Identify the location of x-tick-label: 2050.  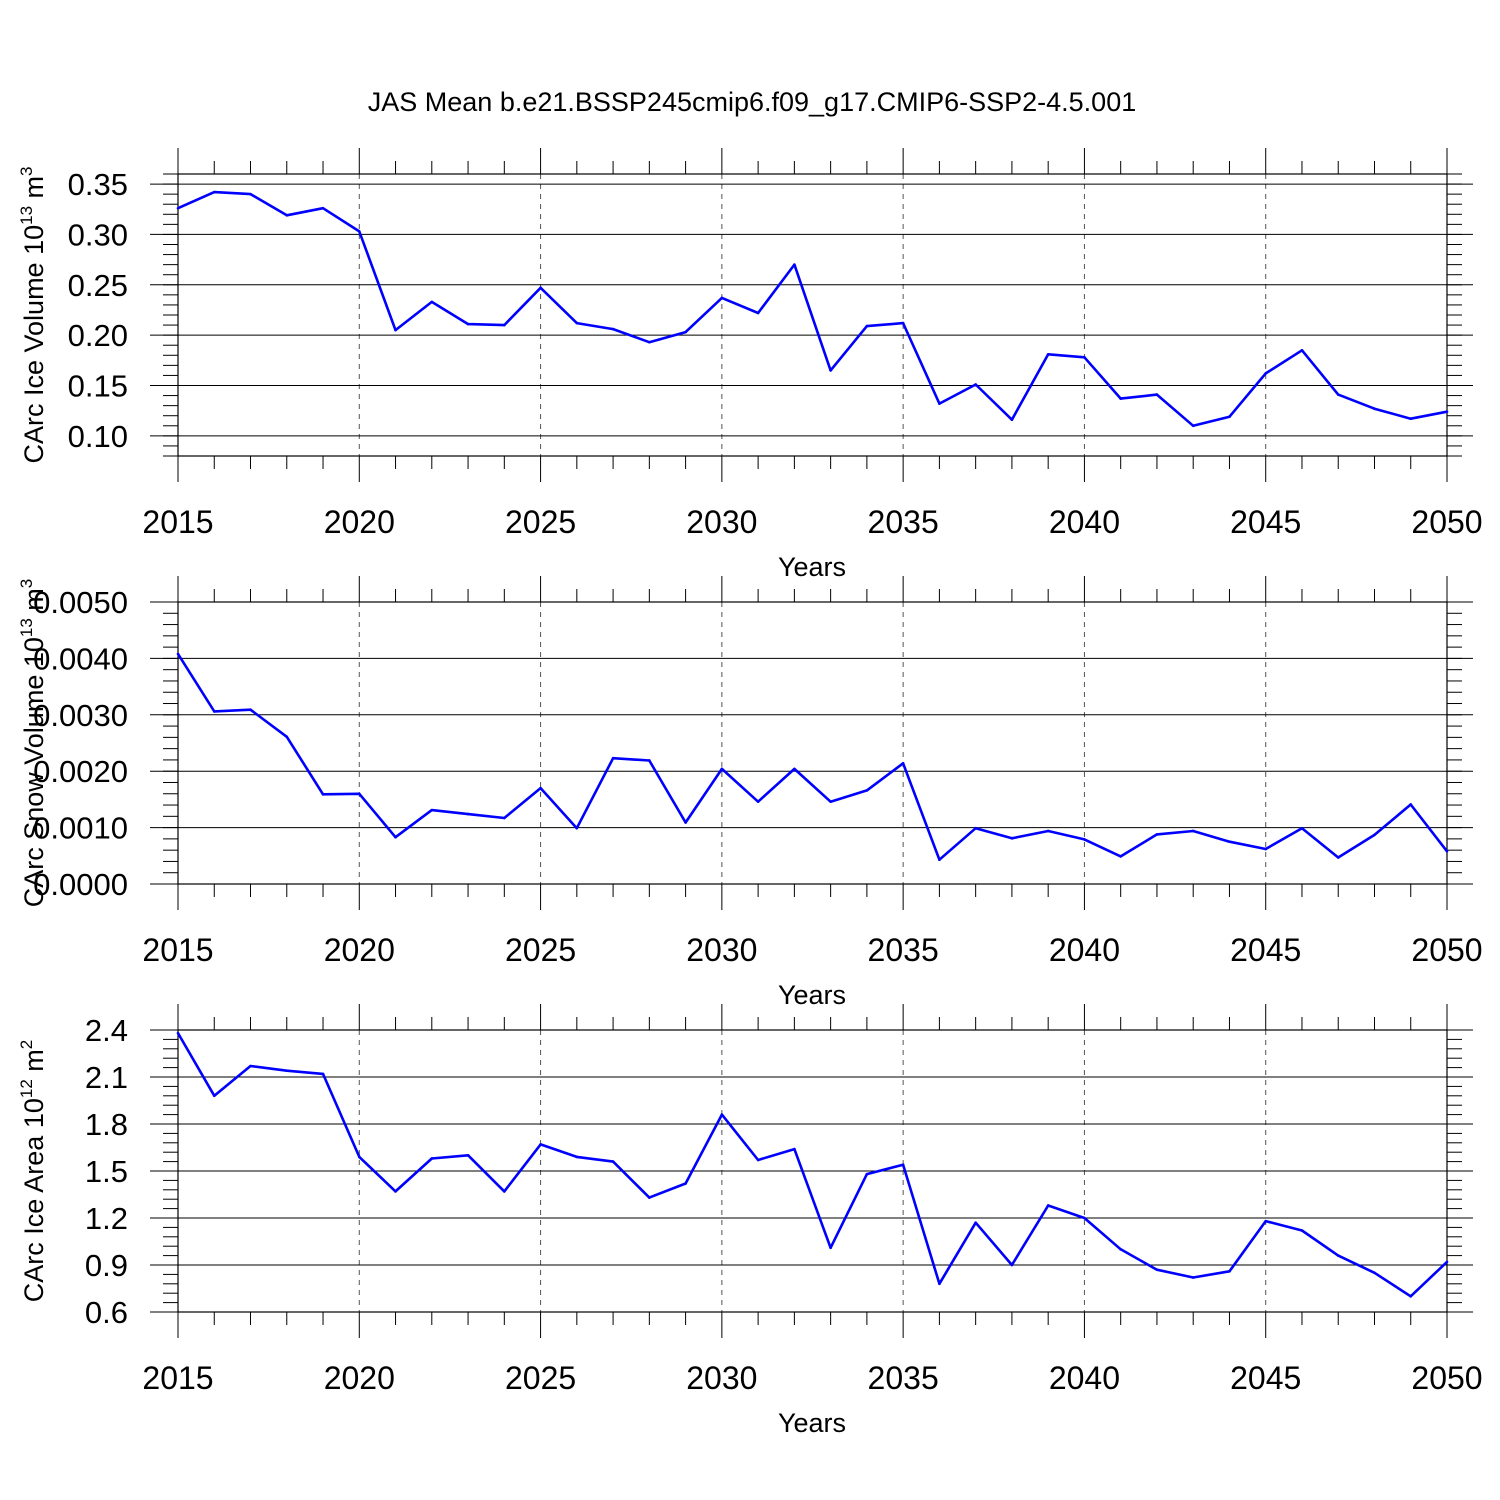
(1446, 522).